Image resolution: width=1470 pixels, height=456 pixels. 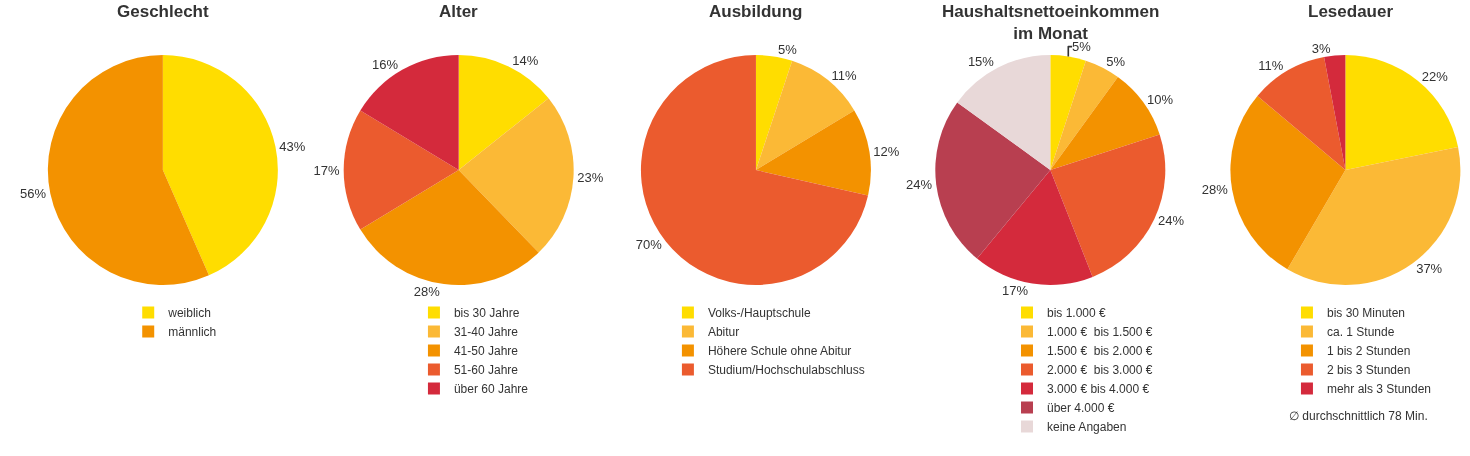 What do you see at coordinates (525, 60) in the screenshot?
I see `data-label: 14%` at bounding box center [525, 60].